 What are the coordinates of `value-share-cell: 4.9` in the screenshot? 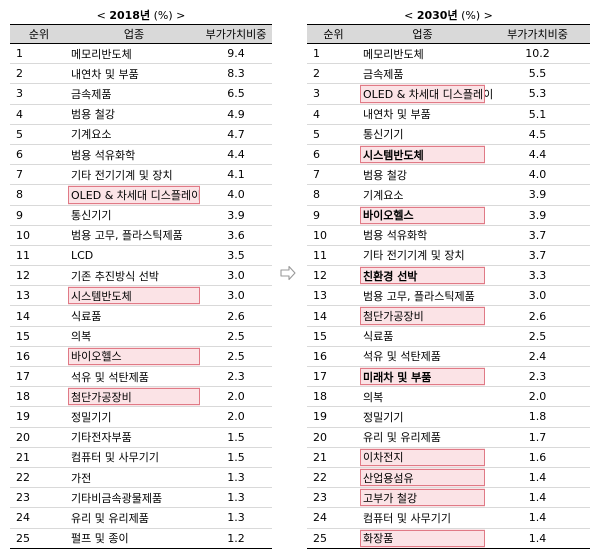 It's located at (236, 114).